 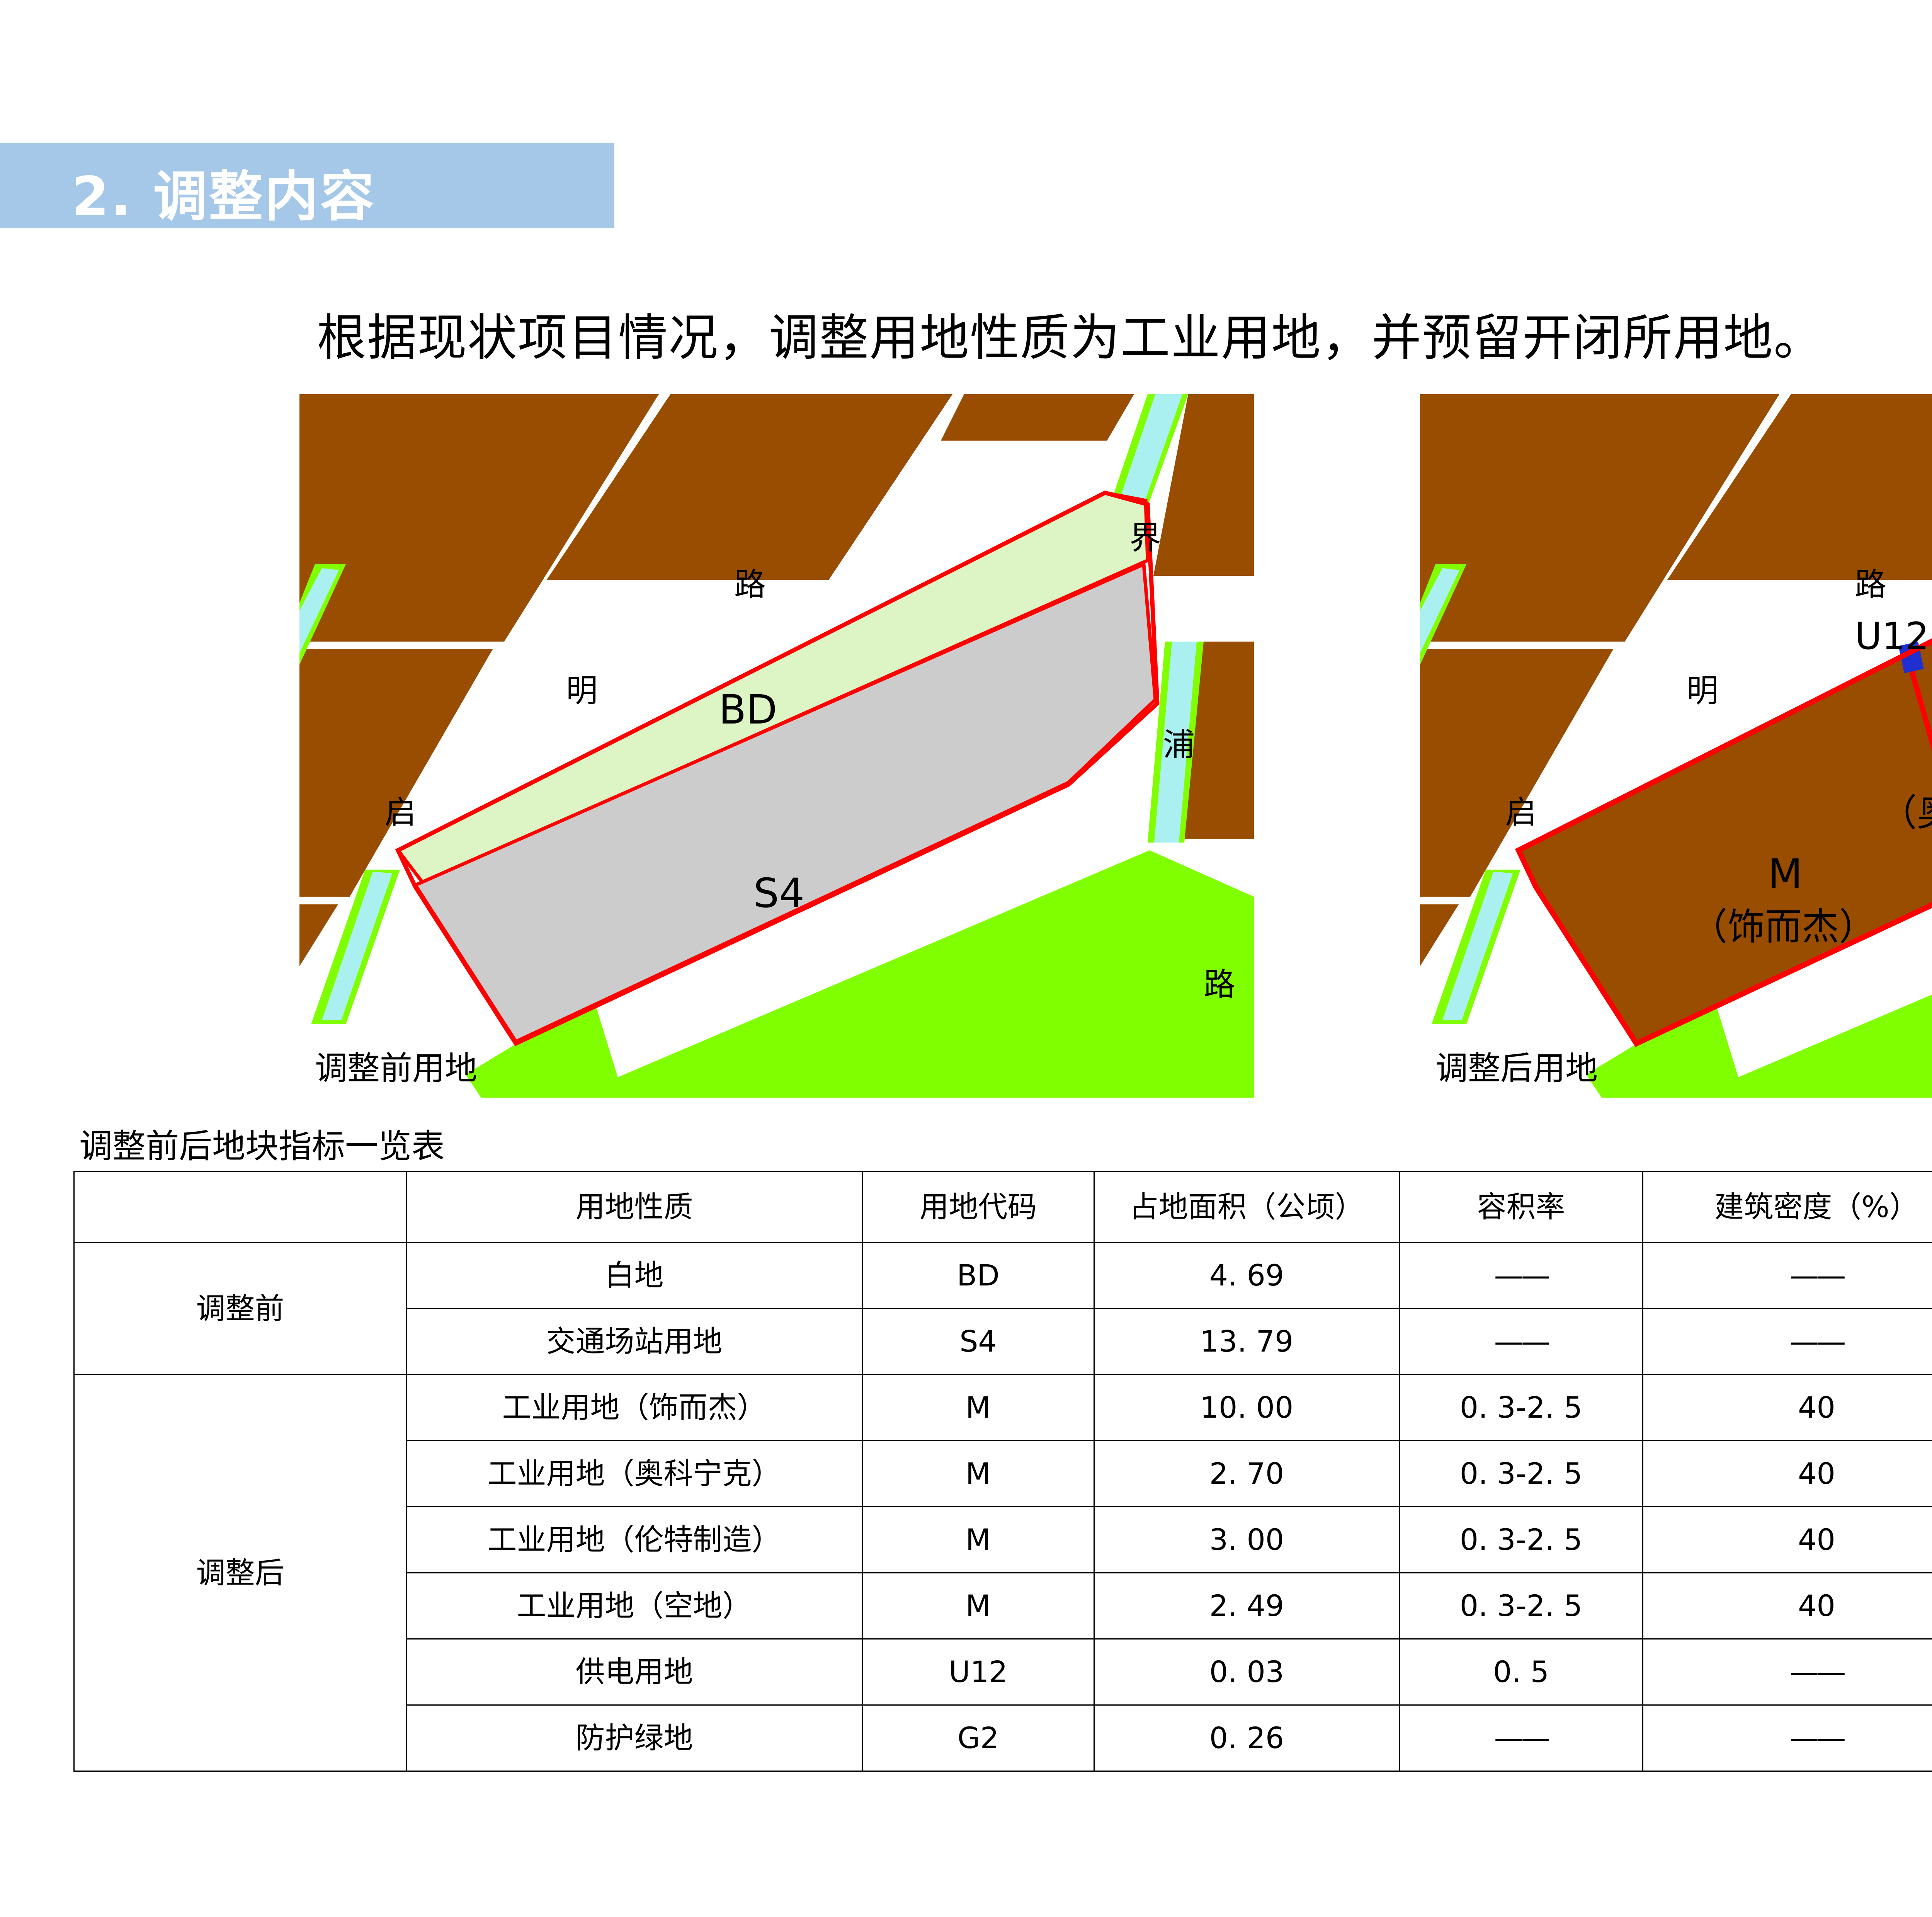 I want to click on cell-nature: 工业用地（伦特制造）, so click(x=635, y=1540).